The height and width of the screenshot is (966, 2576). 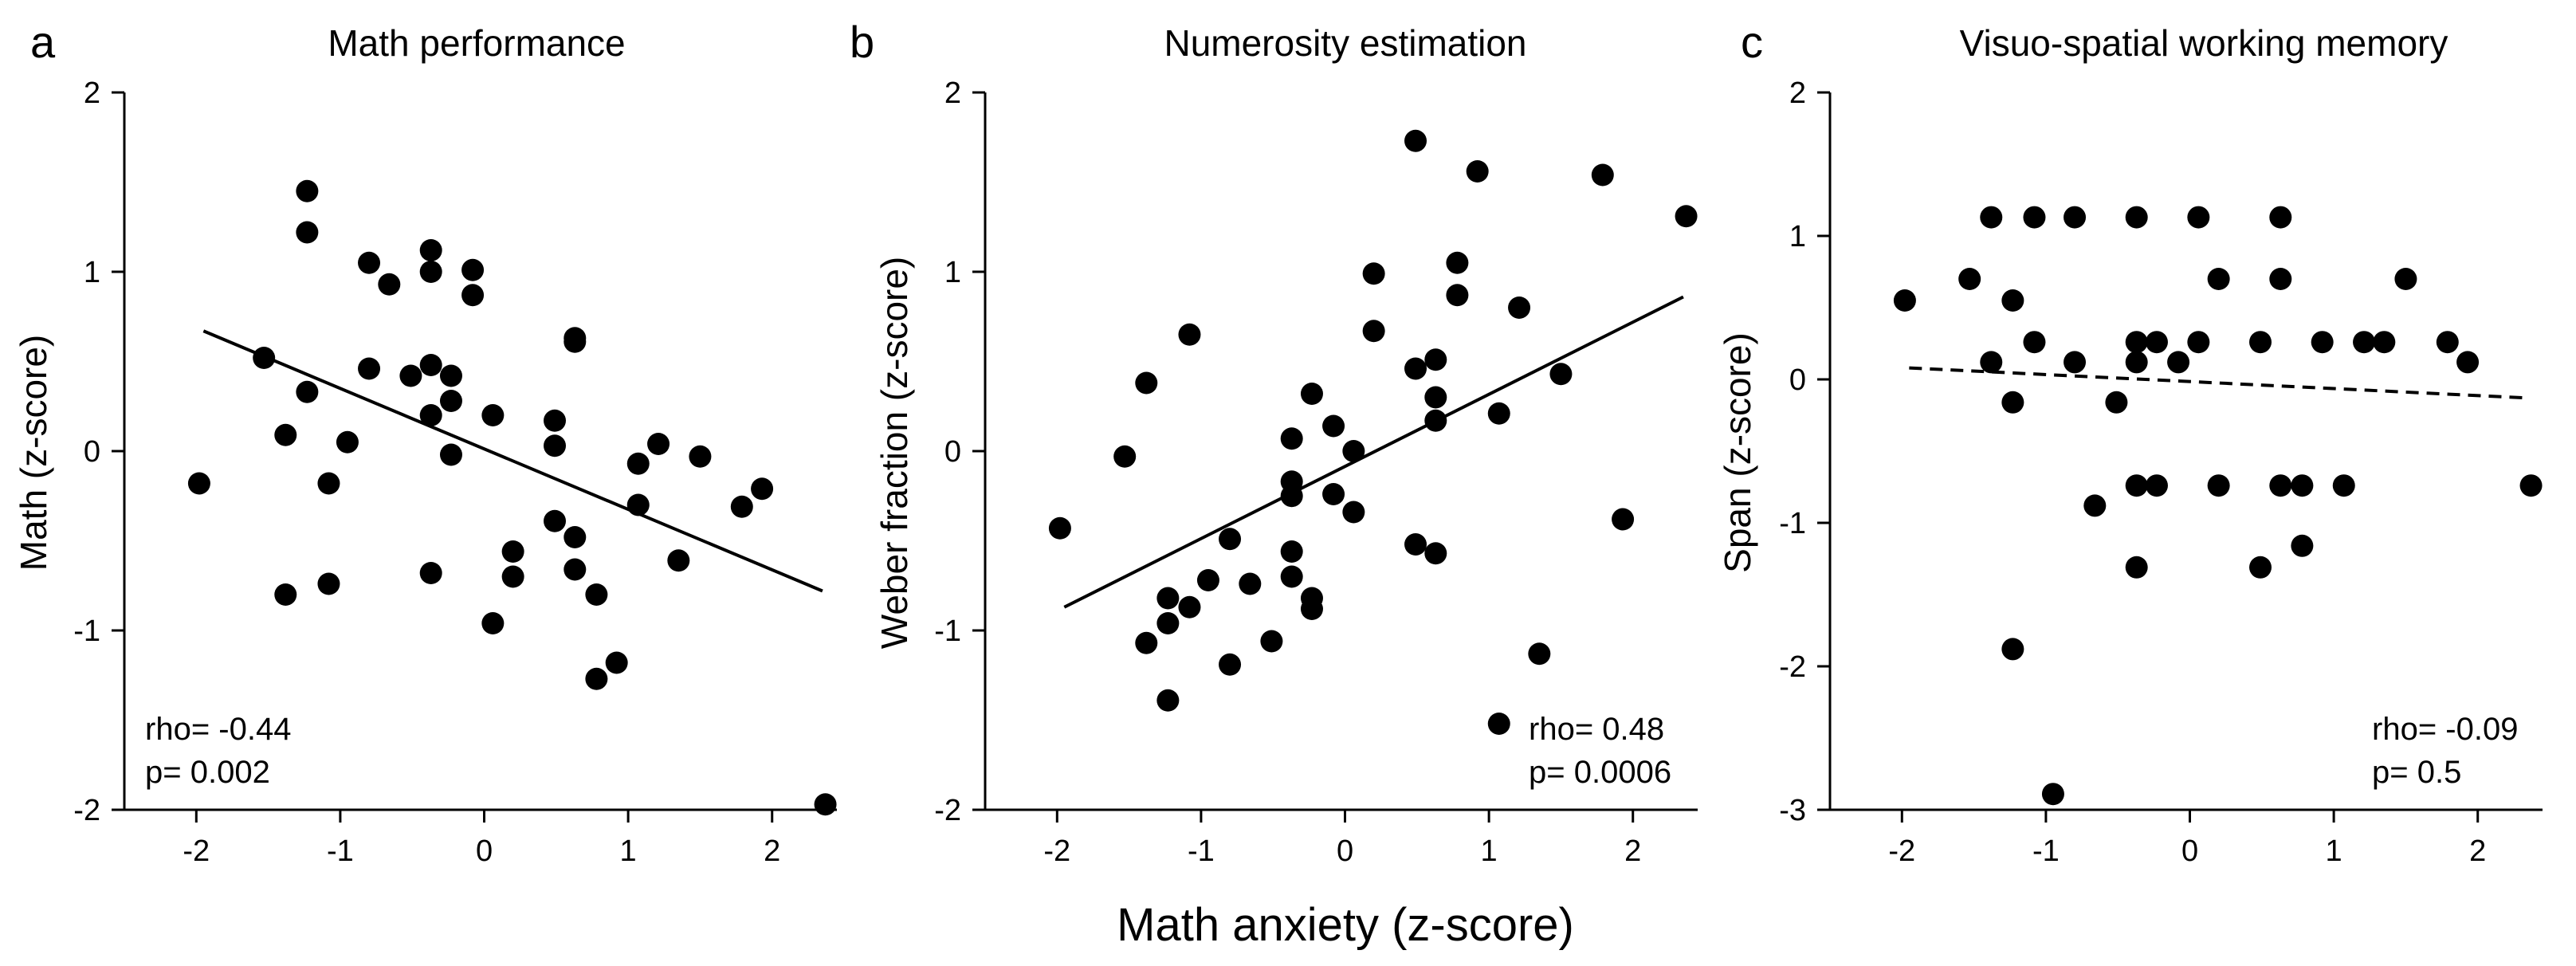 I want to click on panel-a-p-value: p= 0.002, so click(x=207, y=772).